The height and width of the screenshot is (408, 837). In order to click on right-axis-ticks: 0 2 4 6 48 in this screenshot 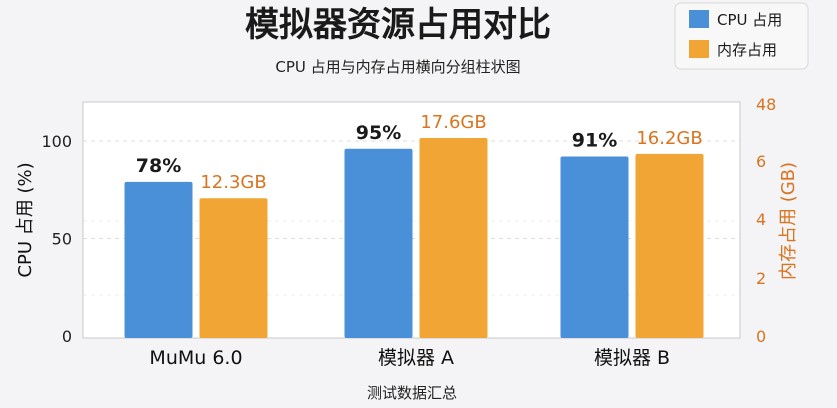, I will do `click(766, 220)`.